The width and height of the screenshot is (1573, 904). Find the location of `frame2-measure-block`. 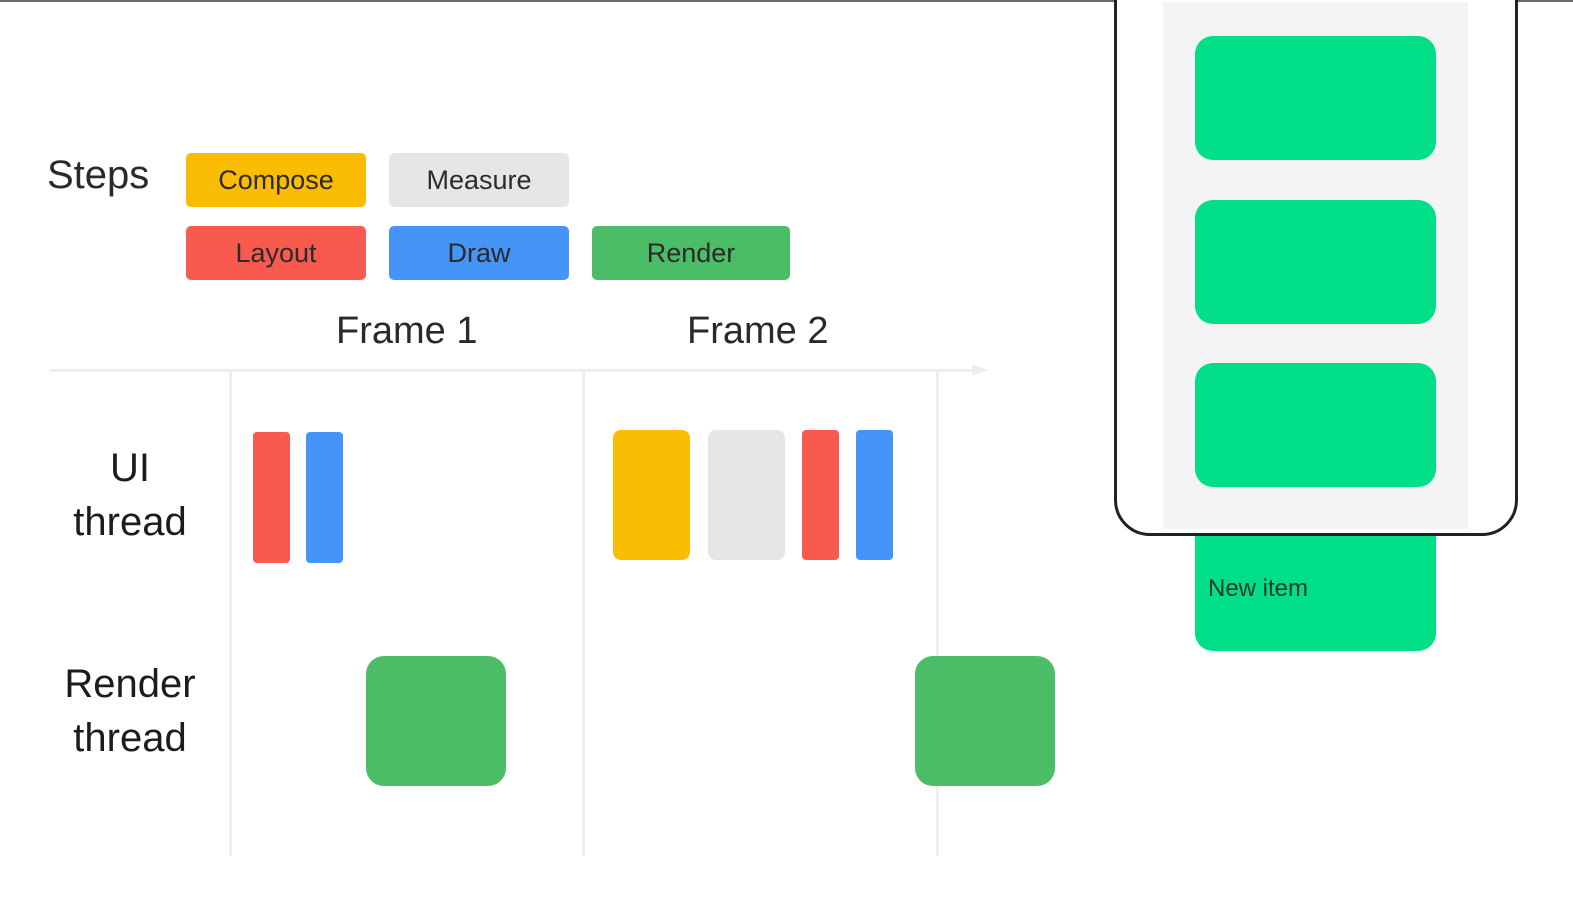

frame2-measure-block is located at coordinates (746, 495).